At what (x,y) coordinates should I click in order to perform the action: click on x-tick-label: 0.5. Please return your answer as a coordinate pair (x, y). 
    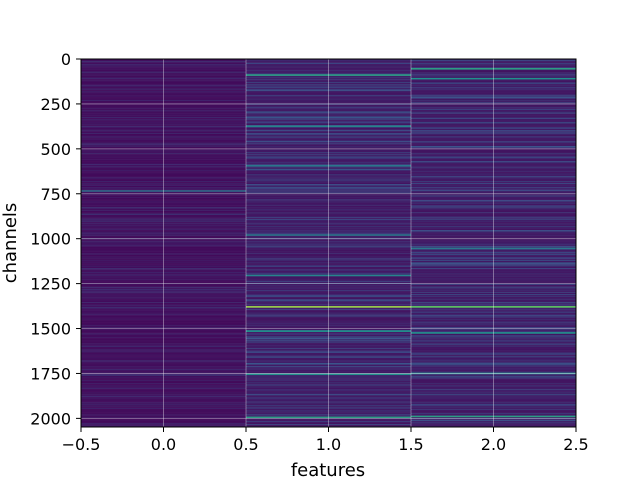
    Looking at the image, I should click on (245, 444).